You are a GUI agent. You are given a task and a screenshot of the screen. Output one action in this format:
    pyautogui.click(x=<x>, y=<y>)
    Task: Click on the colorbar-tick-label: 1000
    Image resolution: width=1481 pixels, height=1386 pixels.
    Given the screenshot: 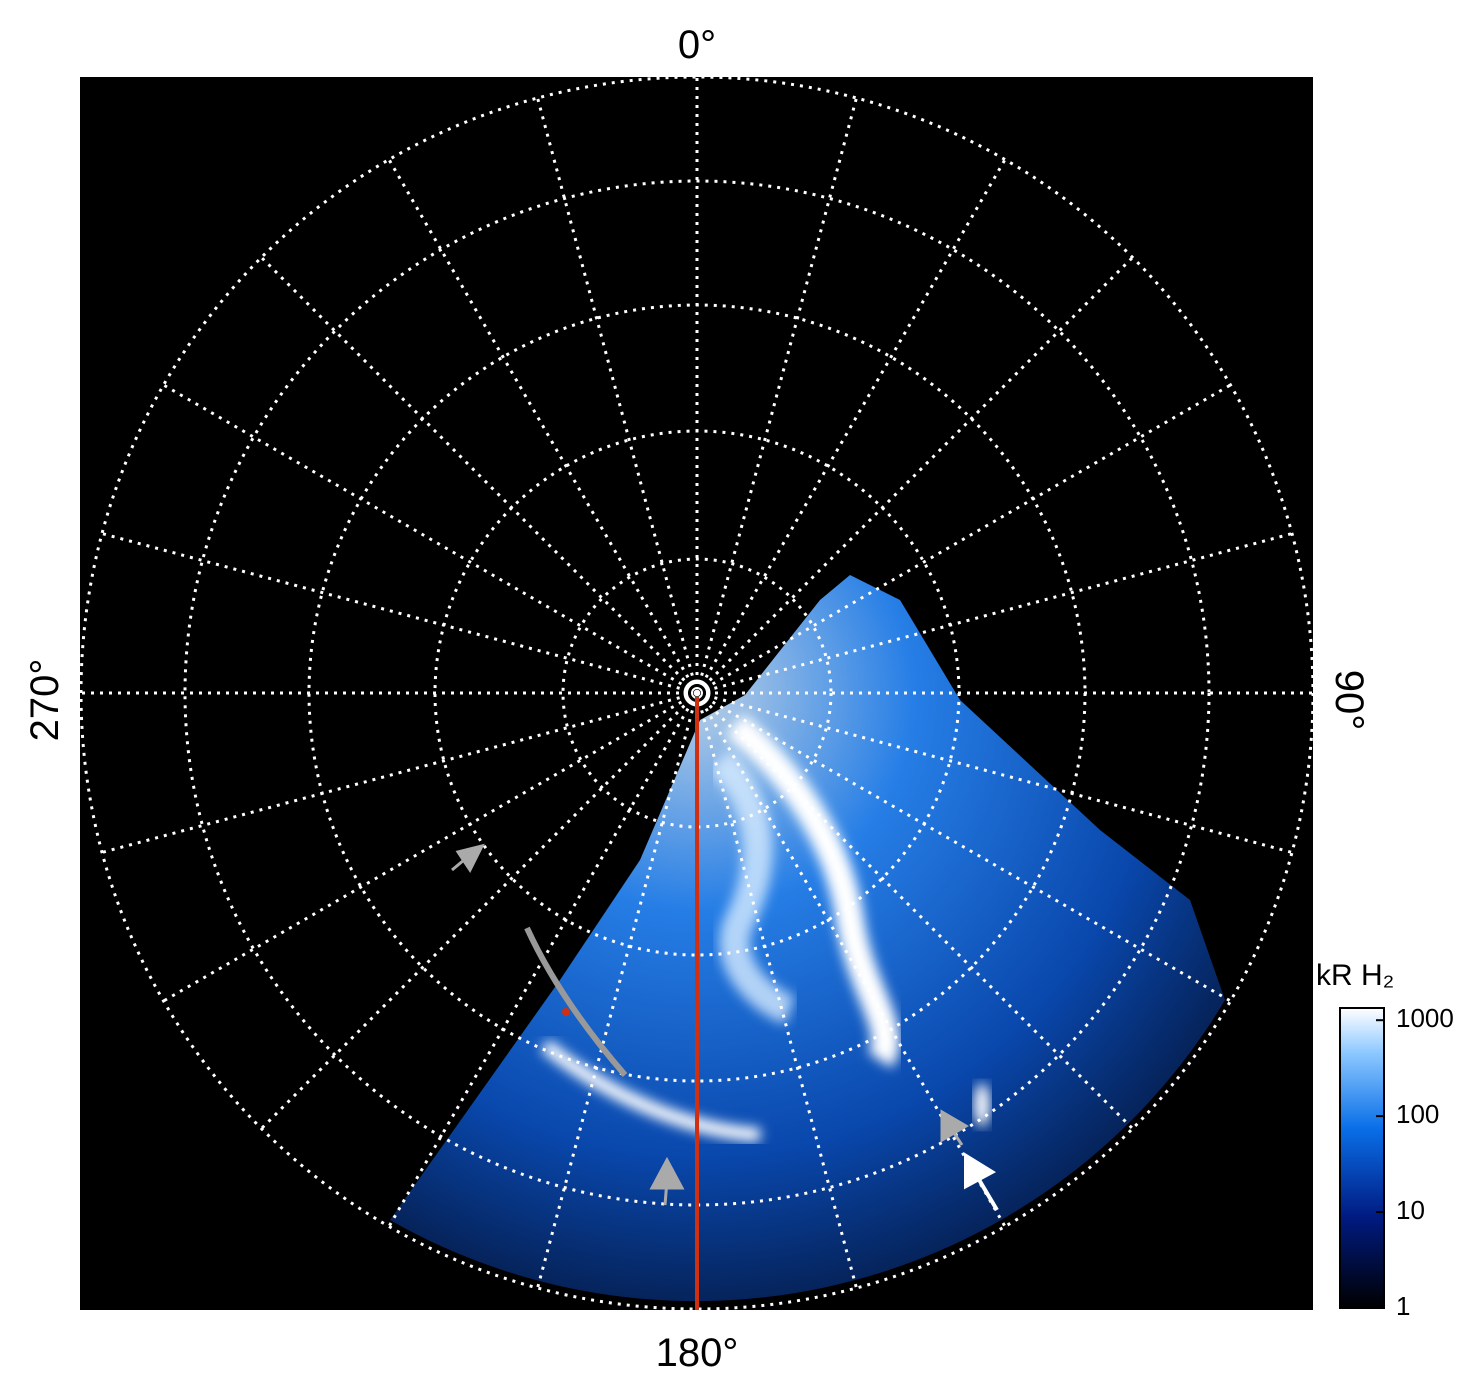 What is the action you would take?
    pyautogui.click(x=1425, y=1018)
    